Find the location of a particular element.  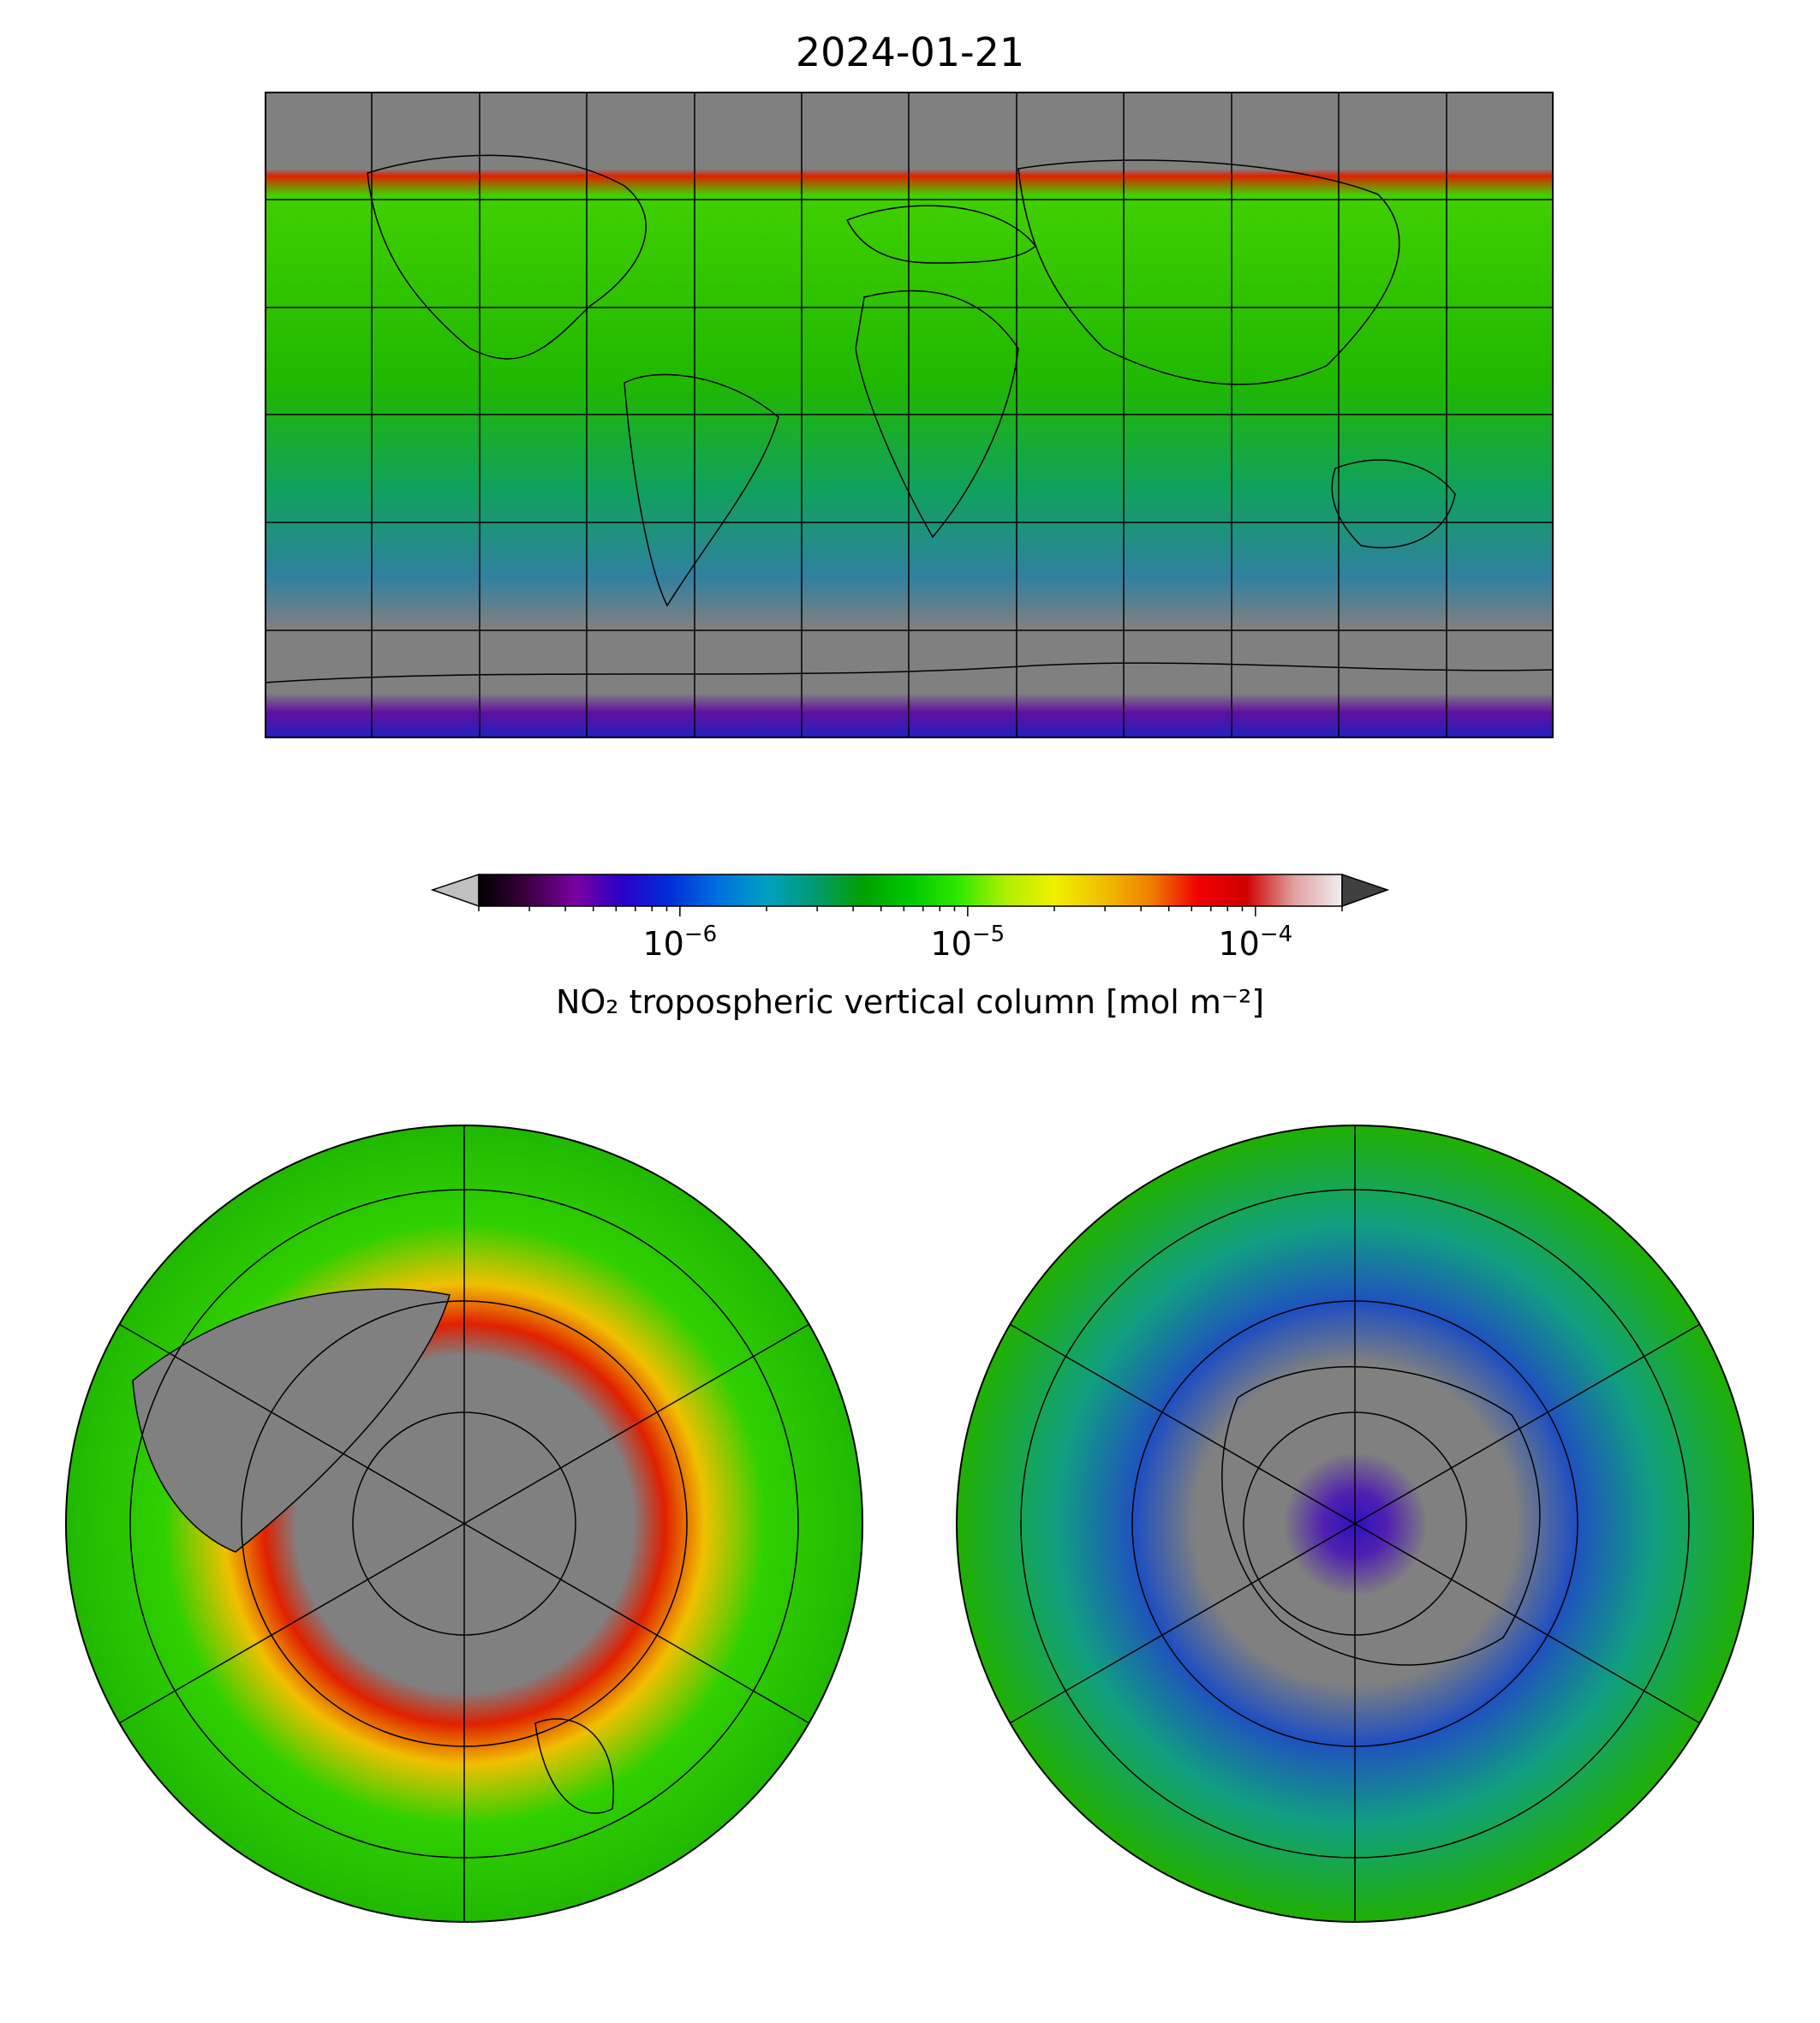

colorbar-over-extension is located at coordinates (1365, 891).